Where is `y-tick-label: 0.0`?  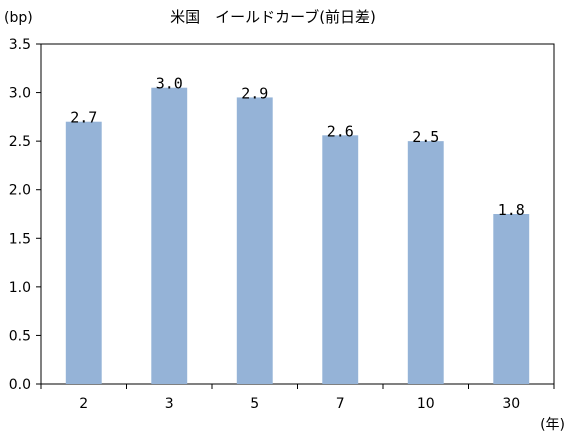 y-tick-label: 0.0 is located at coordinates (20, 385).